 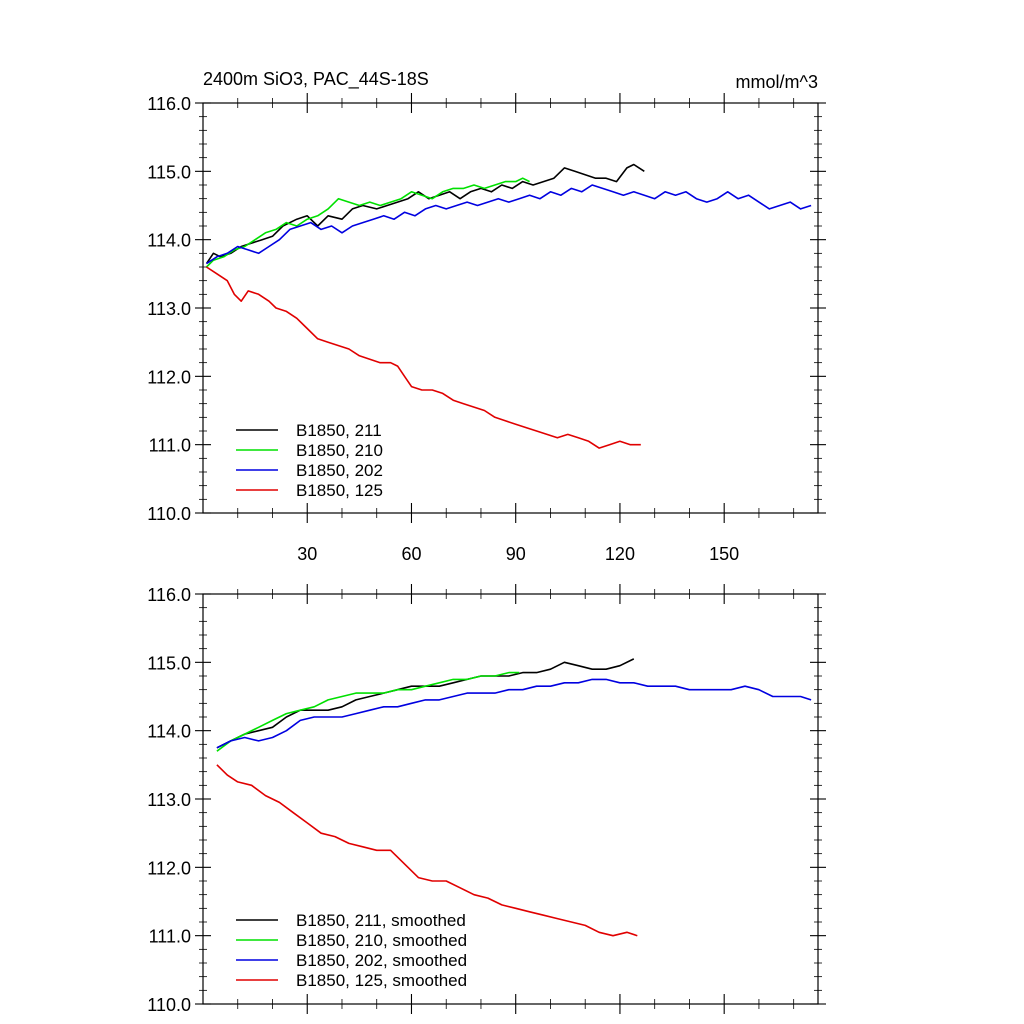 What do you see at coordinates (411, 554) in the screenshot?
I see `x-tick-label: 60` at bounding box center [411, 554].